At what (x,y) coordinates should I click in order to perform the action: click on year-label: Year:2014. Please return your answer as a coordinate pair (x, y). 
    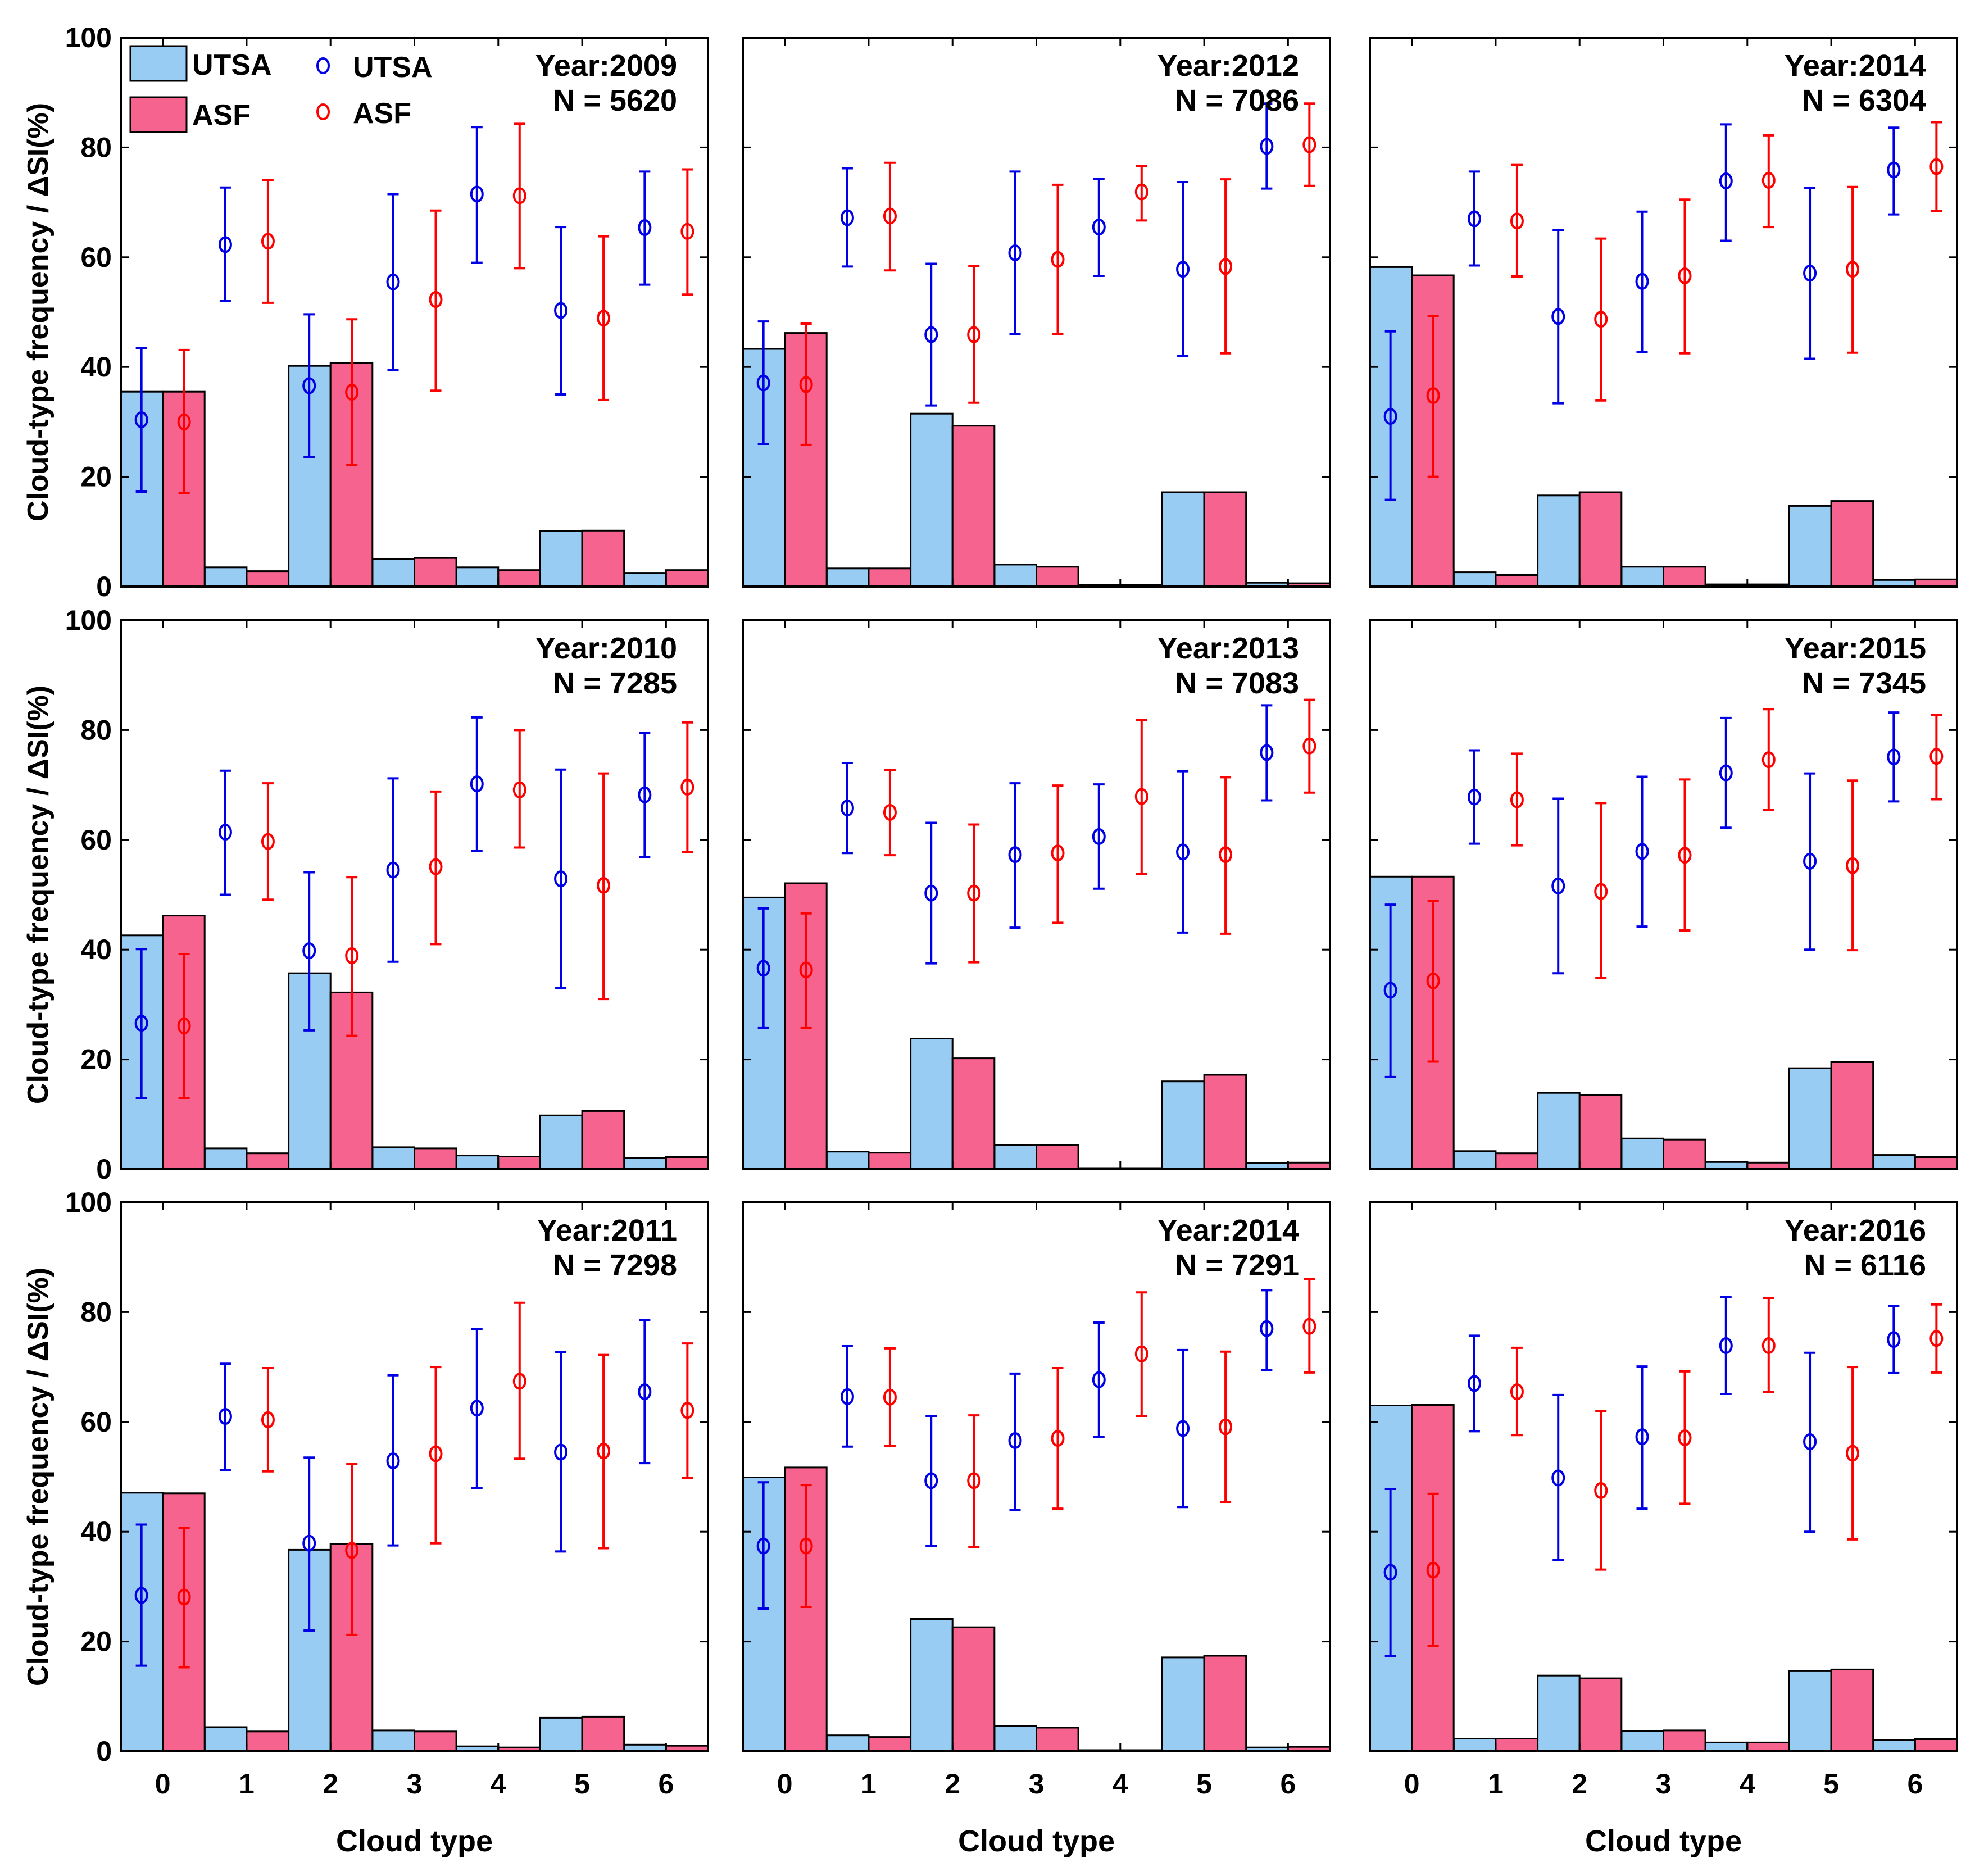
    Looking at the image, I should click on (1228, 1230).